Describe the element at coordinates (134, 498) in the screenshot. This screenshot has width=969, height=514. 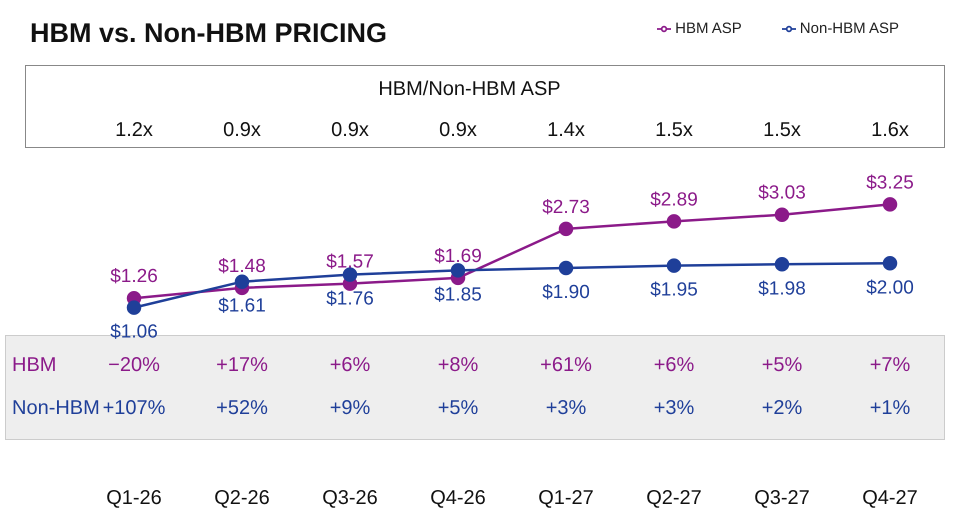
I see `x-tick-label: Q1‑26` at that location.